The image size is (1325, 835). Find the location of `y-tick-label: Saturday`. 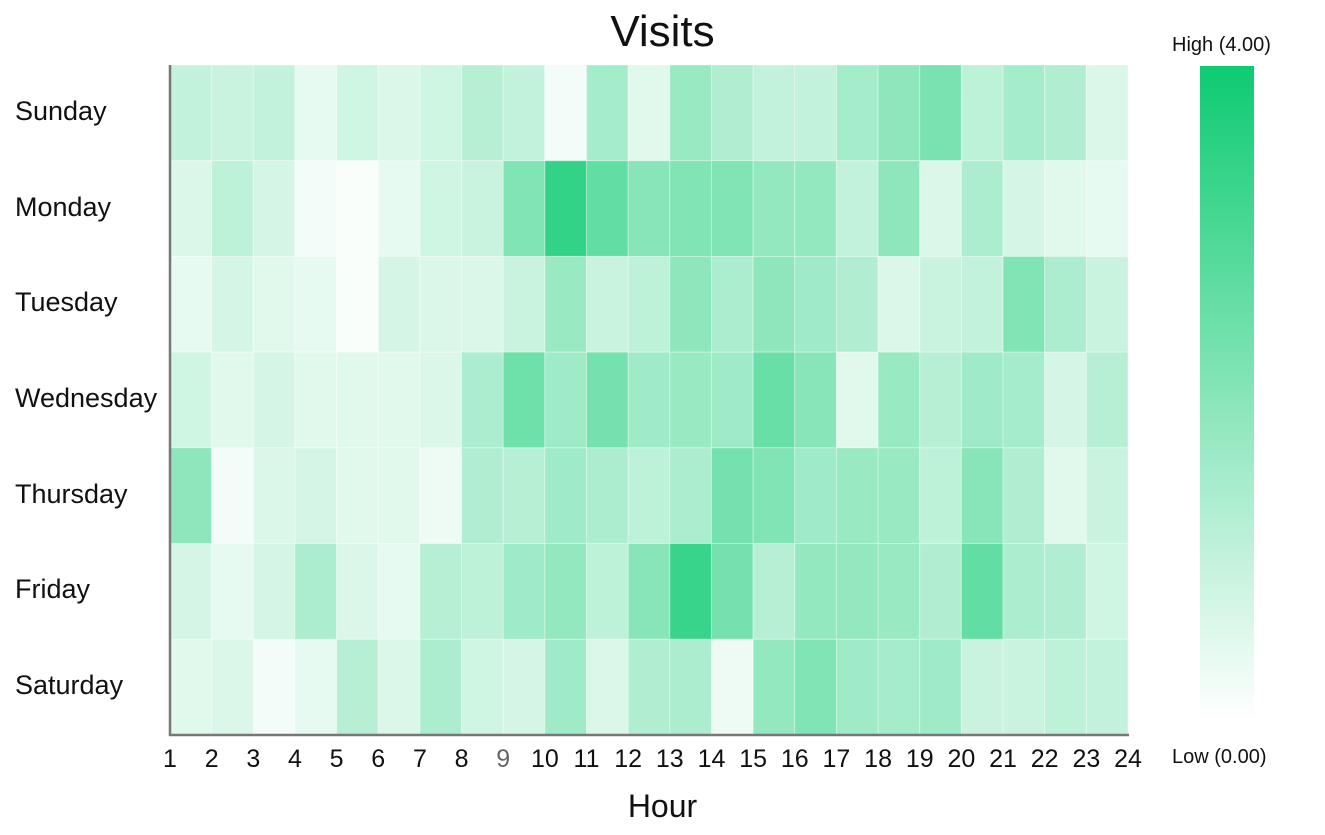

y-tick-label: Saturday is located at coordinates (69, 685).